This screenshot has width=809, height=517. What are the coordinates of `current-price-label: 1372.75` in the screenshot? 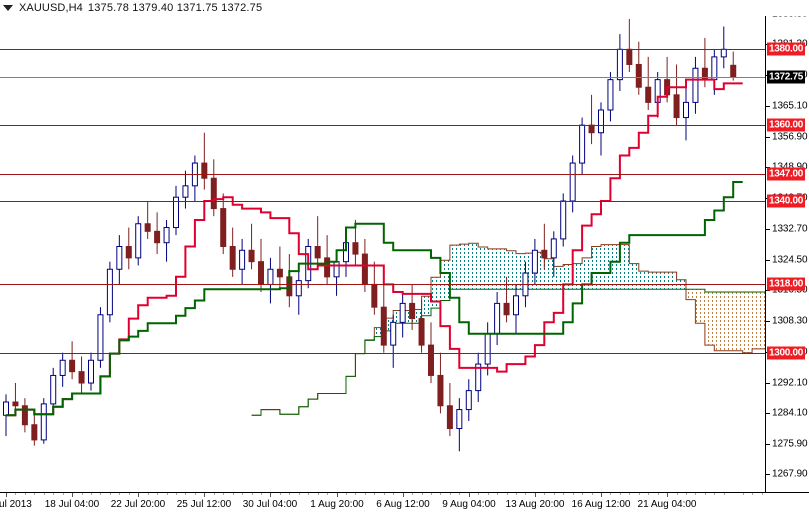 It's located at (786, 77).